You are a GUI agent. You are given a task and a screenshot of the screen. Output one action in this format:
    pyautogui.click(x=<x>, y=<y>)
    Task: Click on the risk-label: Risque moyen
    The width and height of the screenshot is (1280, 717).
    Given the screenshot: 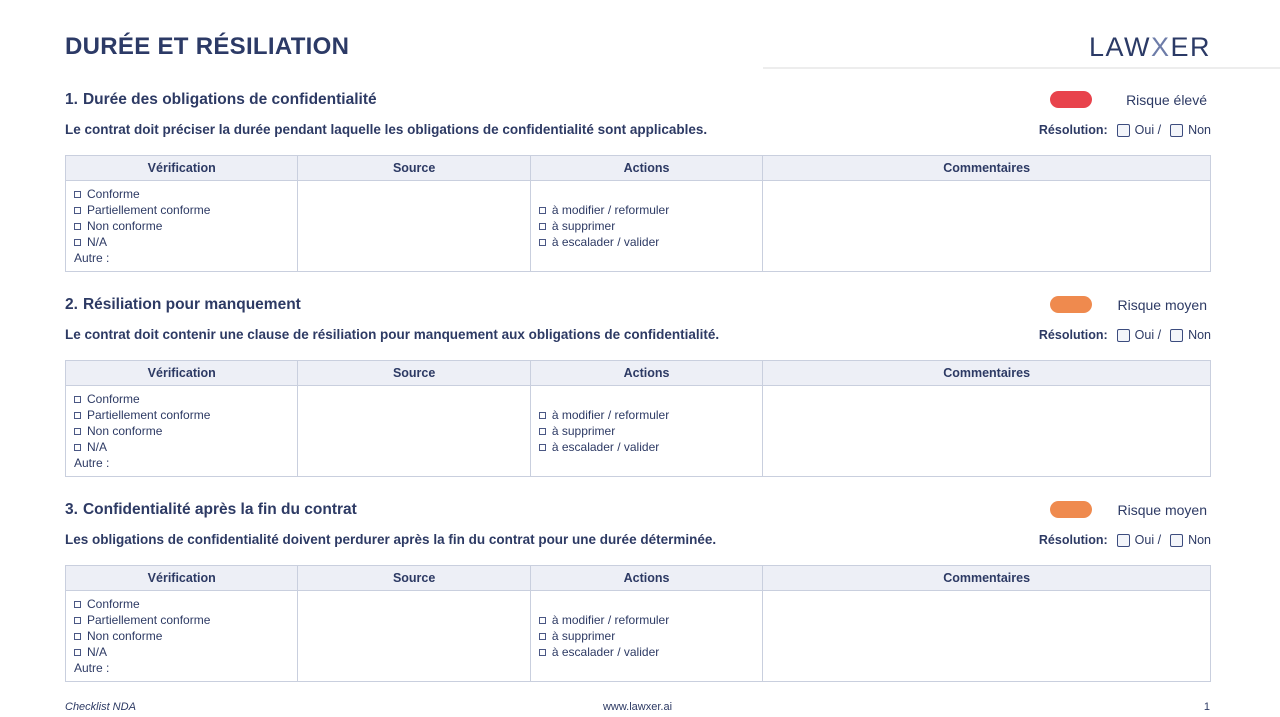 What is the action you would take?
    pyautogui.click(x=1162, y=304)
    